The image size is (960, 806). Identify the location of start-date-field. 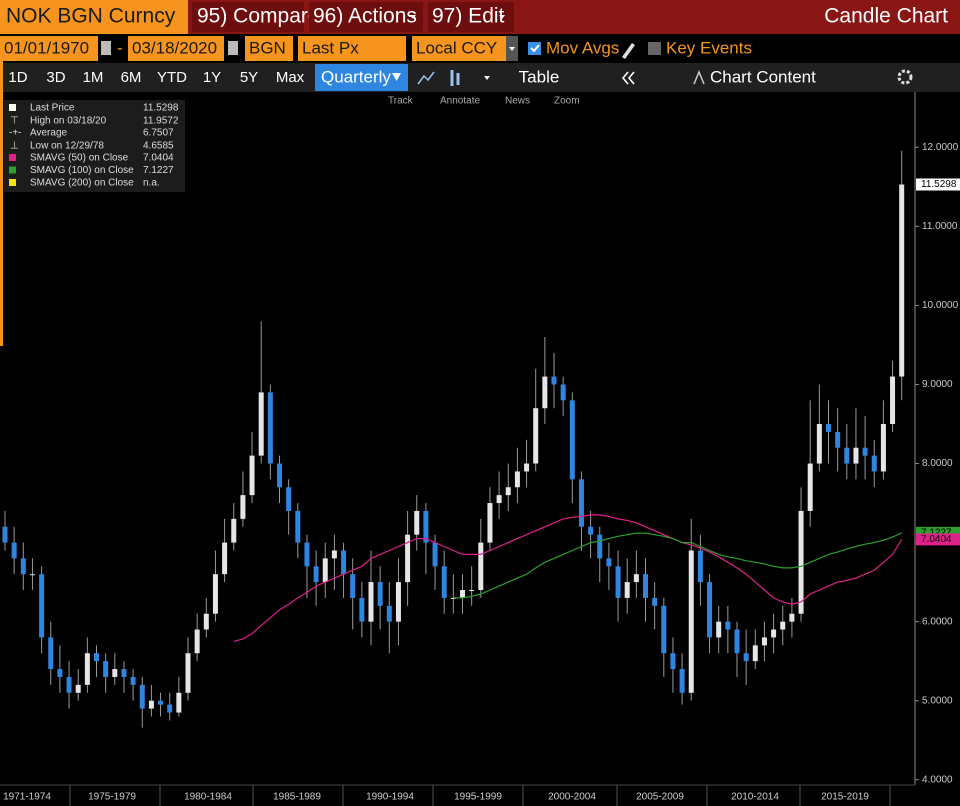
(49, 48).